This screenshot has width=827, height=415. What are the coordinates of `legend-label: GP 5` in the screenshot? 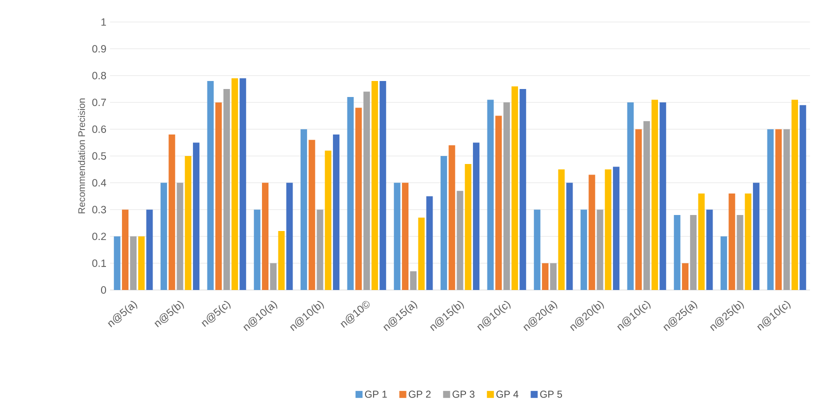 It's located at (551, 394).